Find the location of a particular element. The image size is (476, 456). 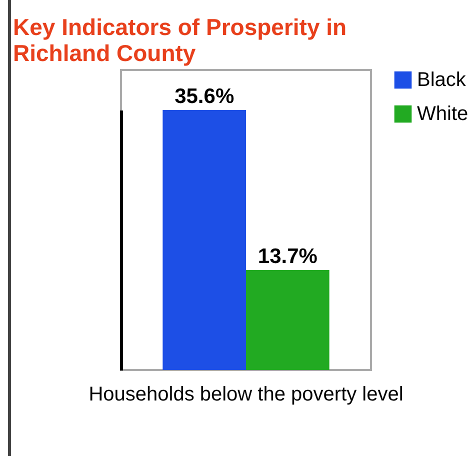

data-label: 13.7% is located at coordinates (288, 256).